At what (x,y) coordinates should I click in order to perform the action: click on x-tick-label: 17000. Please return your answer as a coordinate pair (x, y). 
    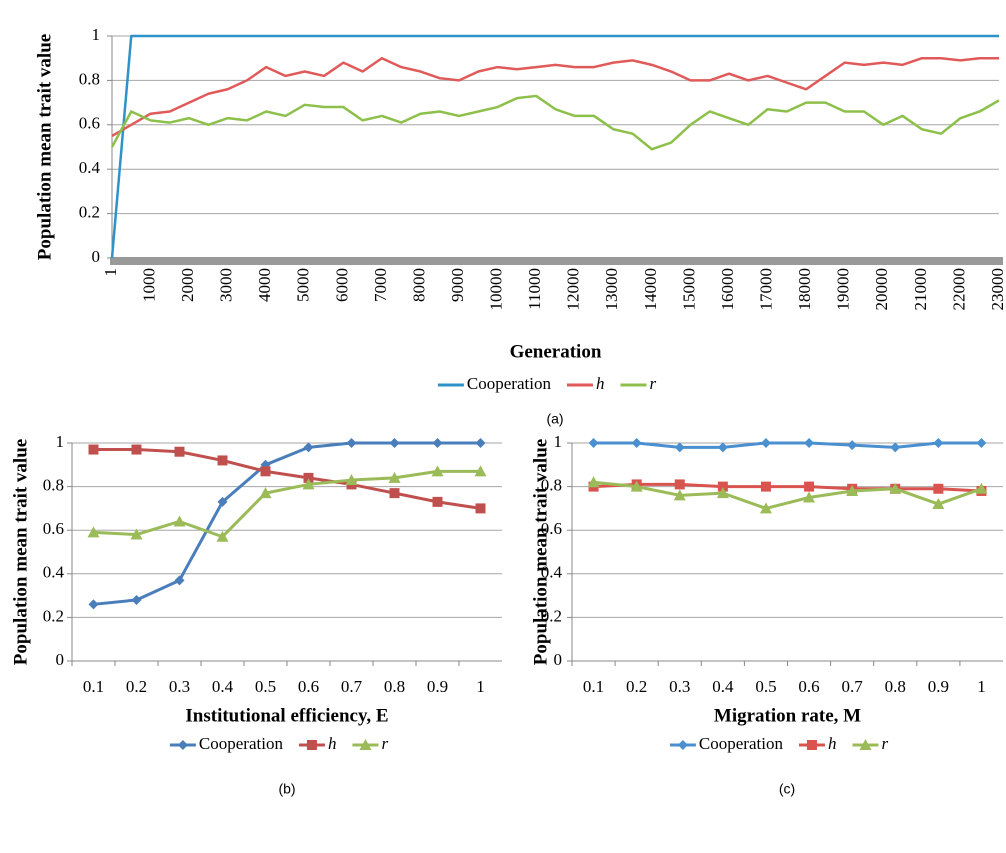
    Looking at the image, I should click on (766, 289).